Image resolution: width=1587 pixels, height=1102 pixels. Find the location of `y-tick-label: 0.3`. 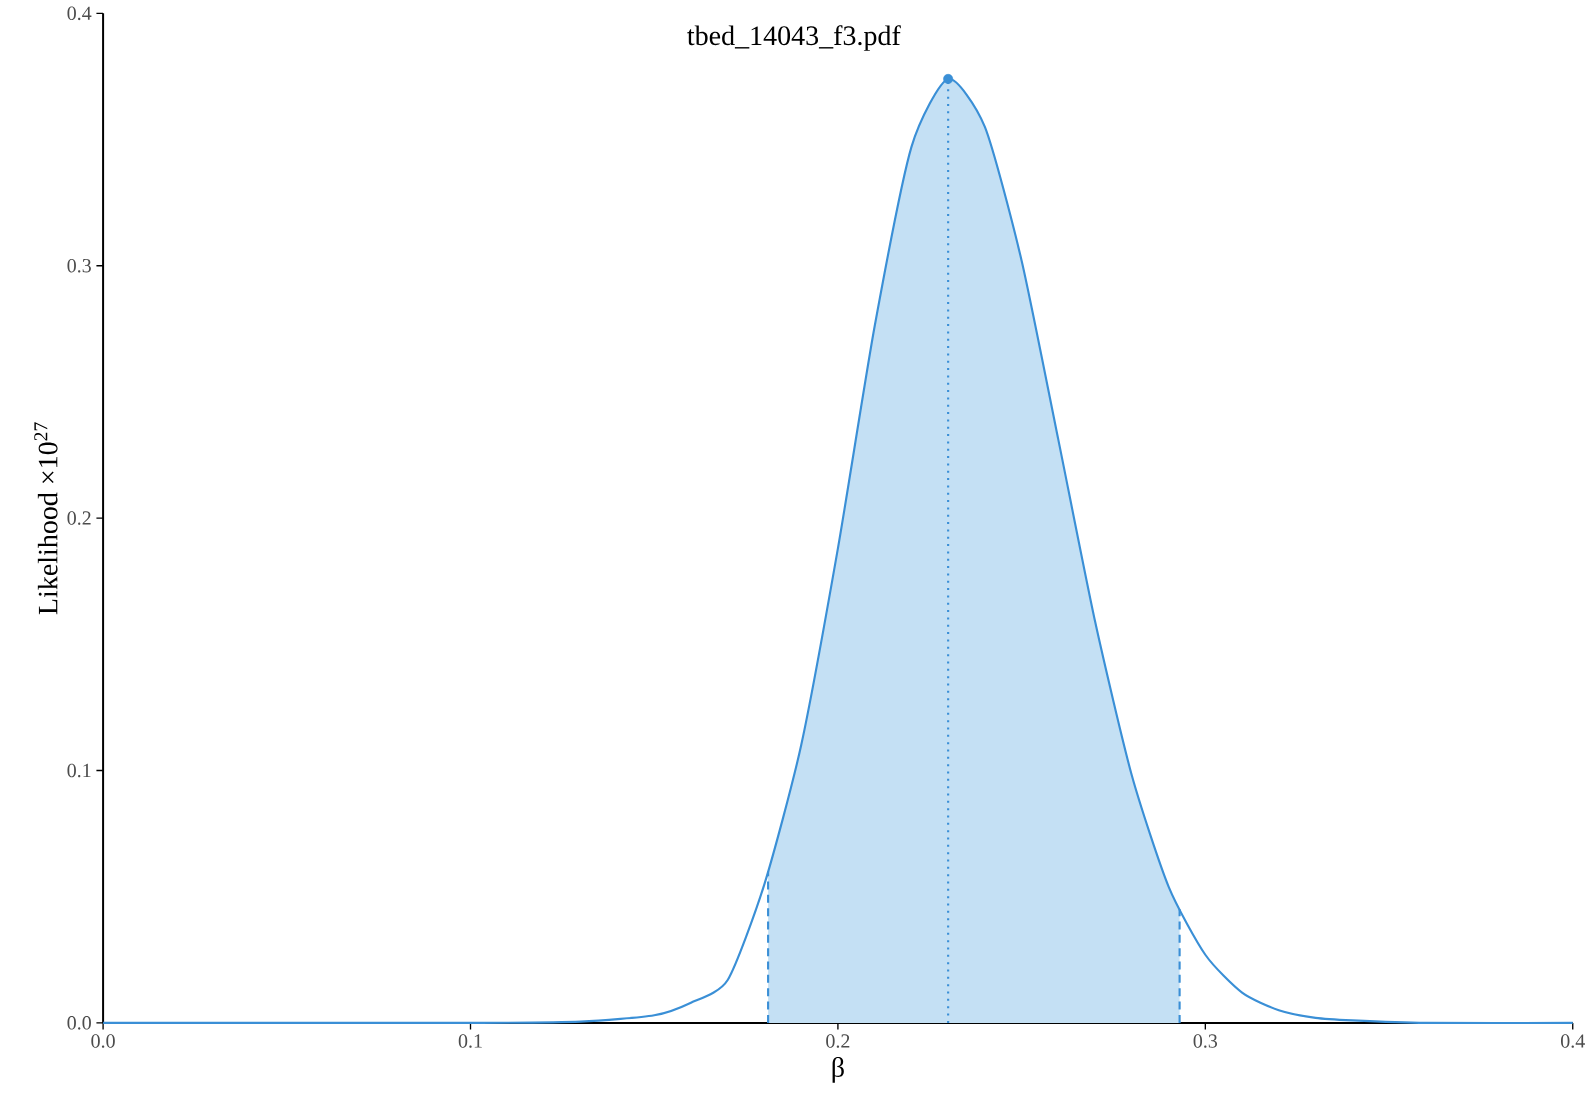

y-tick-label: 0.3 is located at coordinates (79, 266).